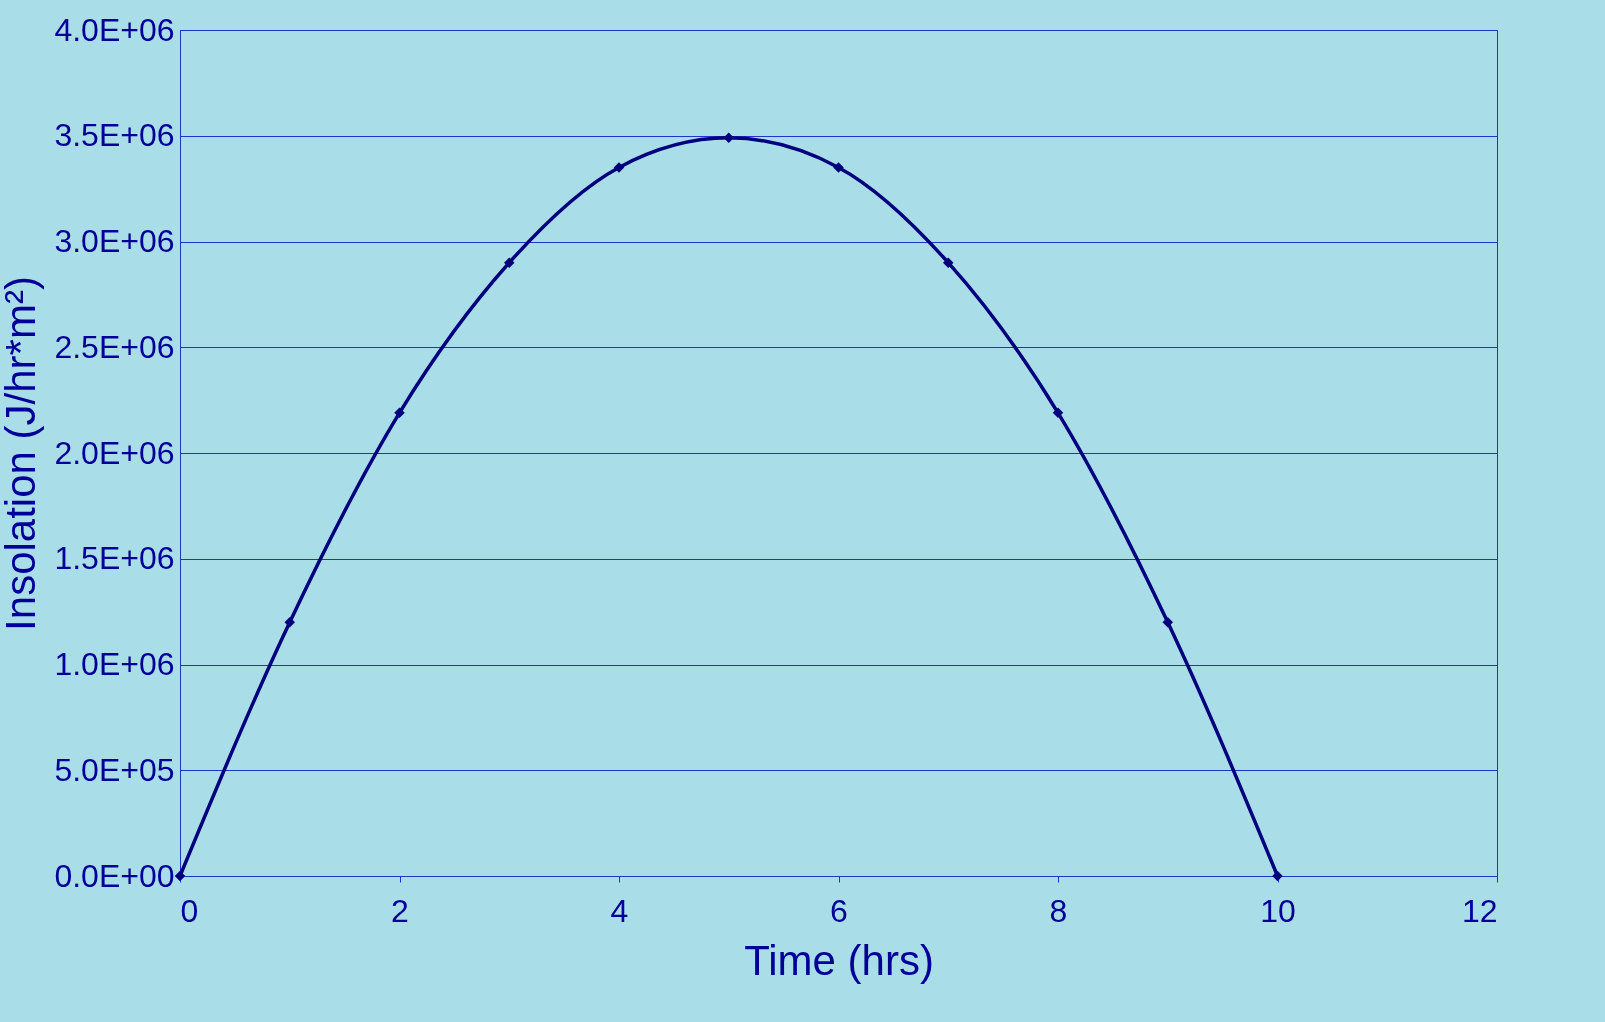 Image resolution: width=1605 pixels, height=1022 pixels. I want to click on x-axis-title: Time (hrs), so click(839, 960).